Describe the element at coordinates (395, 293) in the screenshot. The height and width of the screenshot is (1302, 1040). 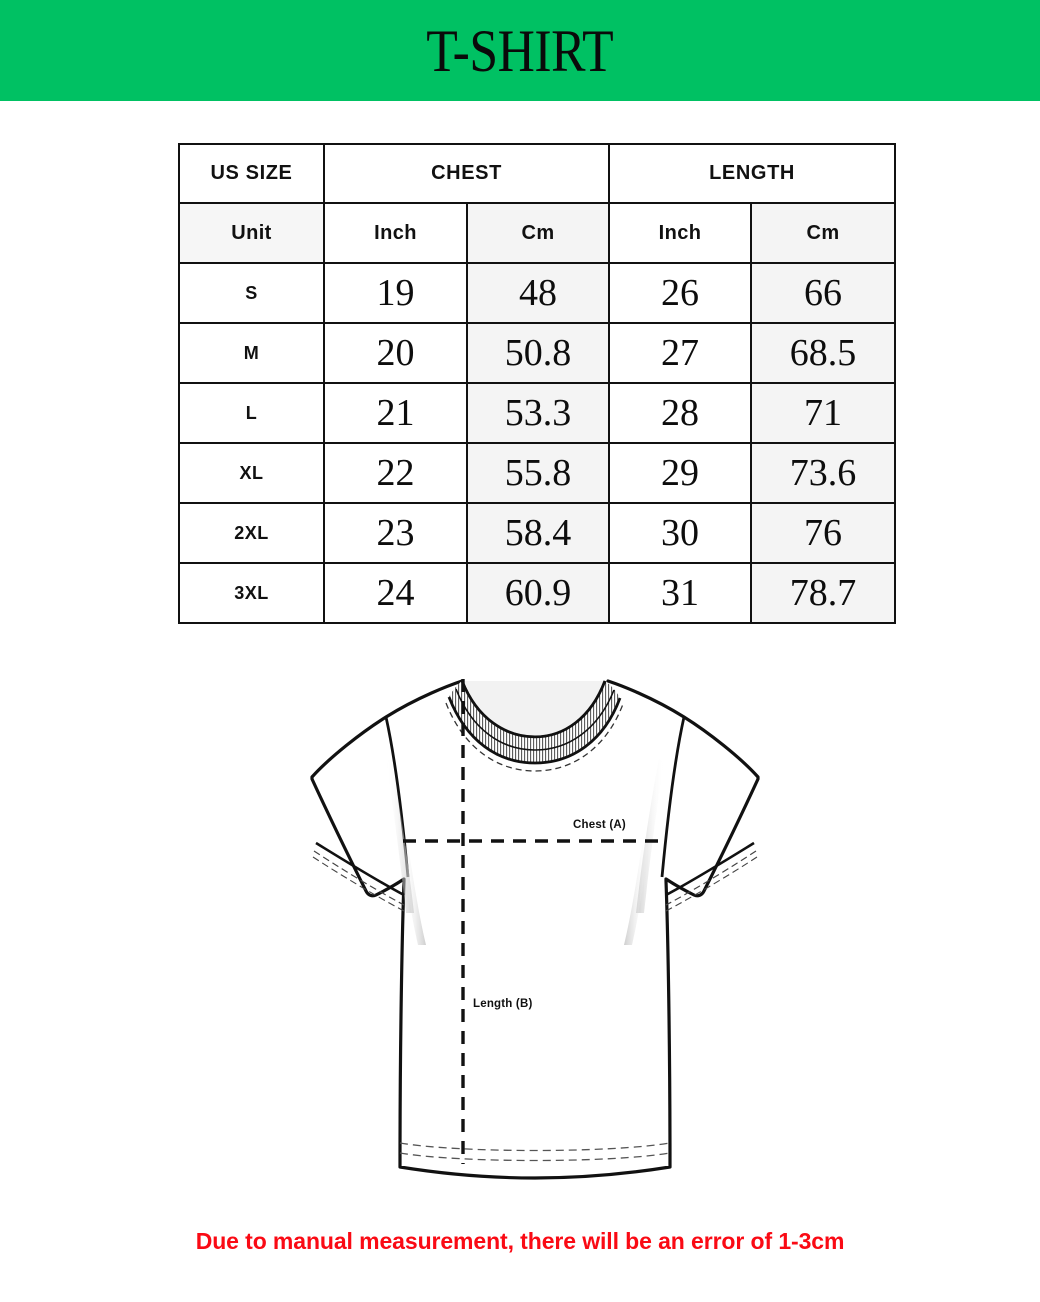
I see `cell-chest-inch: 19` at that location.